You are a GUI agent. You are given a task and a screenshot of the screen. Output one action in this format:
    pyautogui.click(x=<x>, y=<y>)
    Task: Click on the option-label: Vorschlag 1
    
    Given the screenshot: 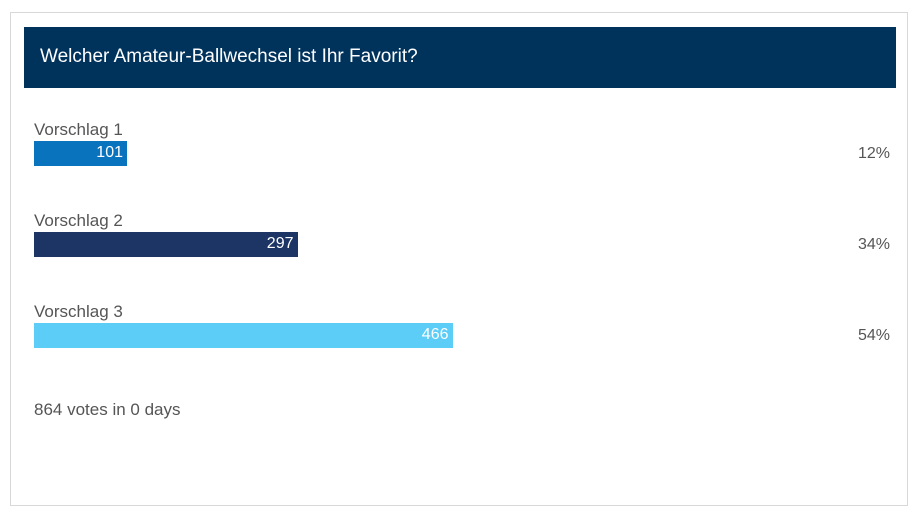 What is the action you would take?
    pyautogui.click(x=78, y=129)
    